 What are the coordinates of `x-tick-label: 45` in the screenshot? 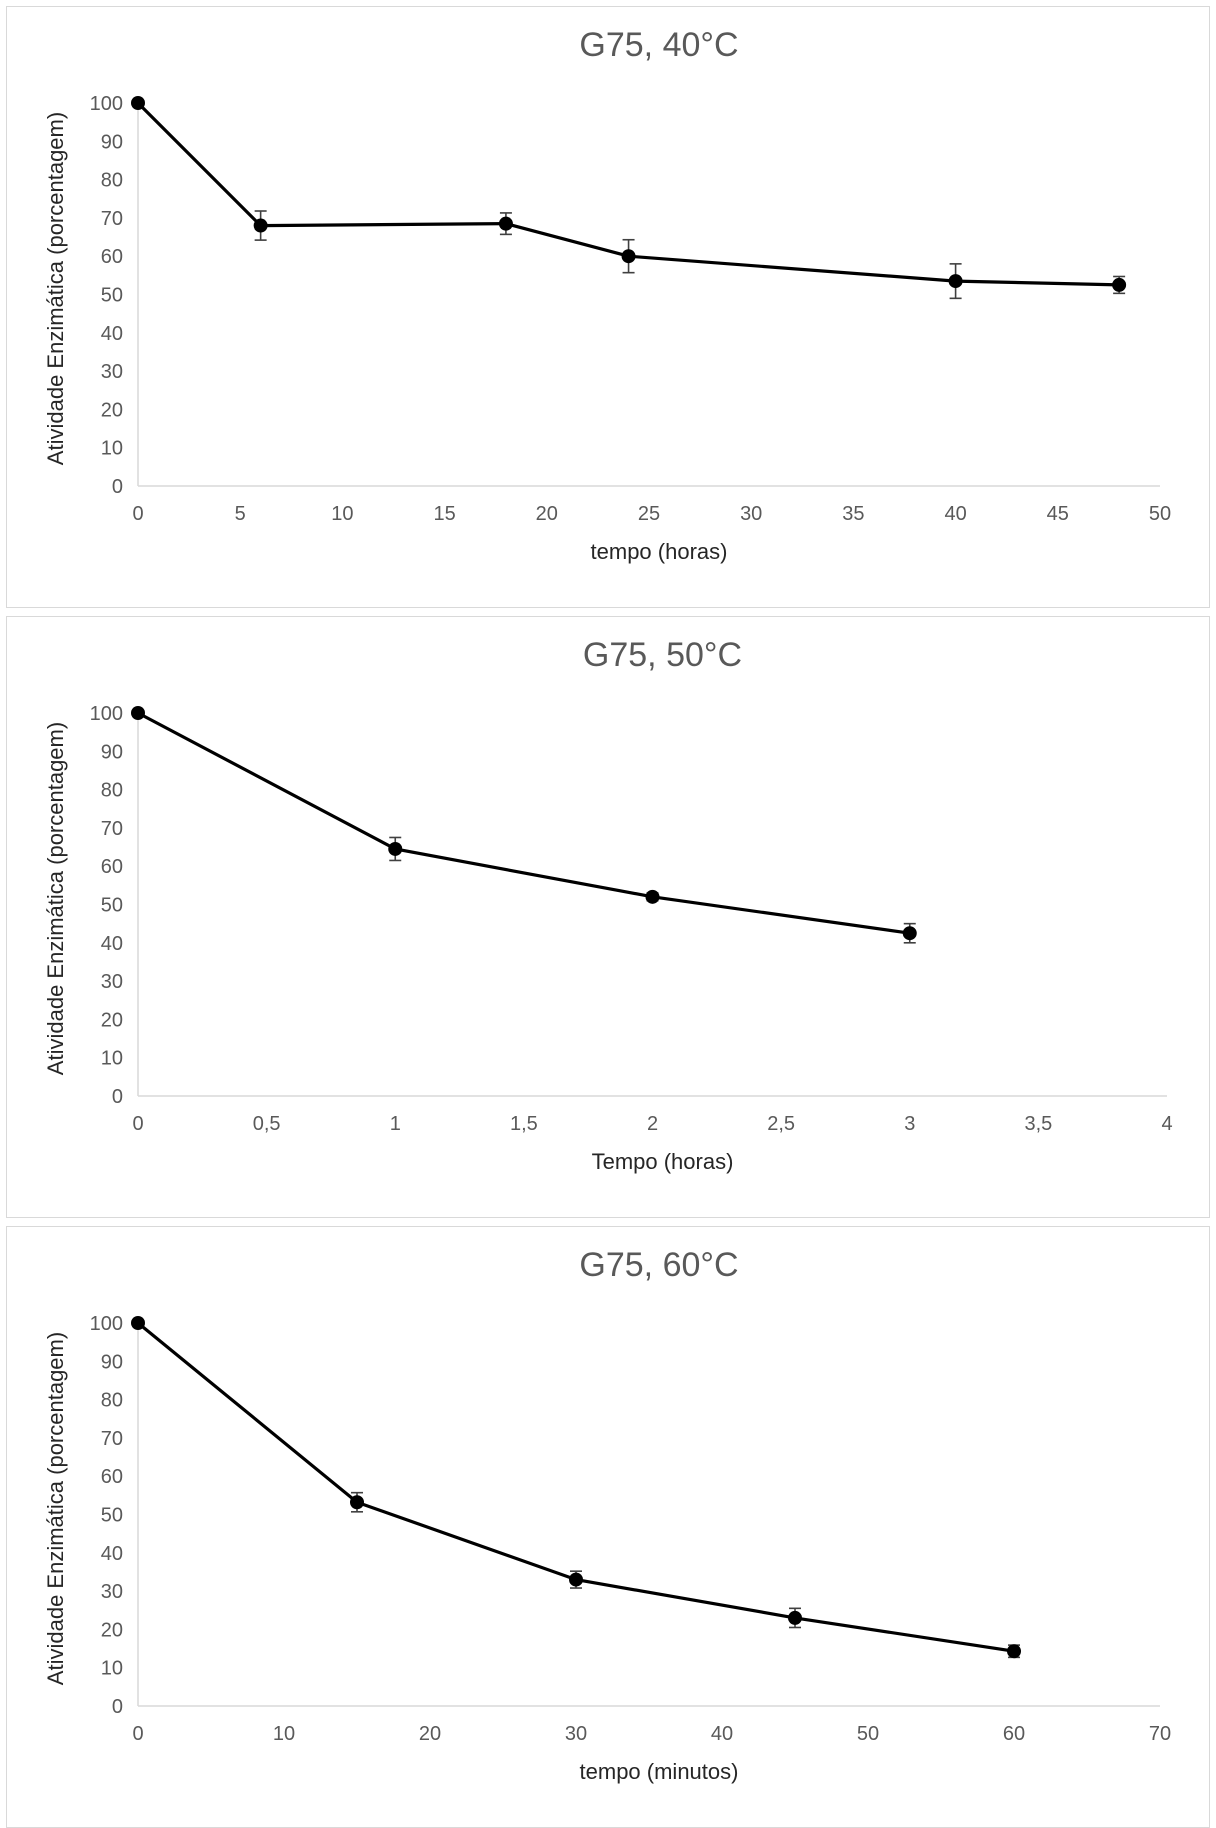 It's located at (1058, 514).